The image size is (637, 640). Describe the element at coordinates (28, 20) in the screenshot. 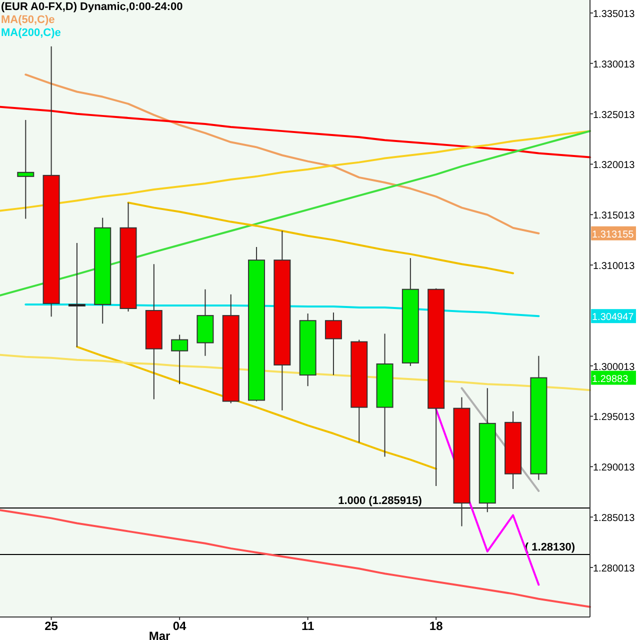

I see `text: MA(50,C)e` at that location.